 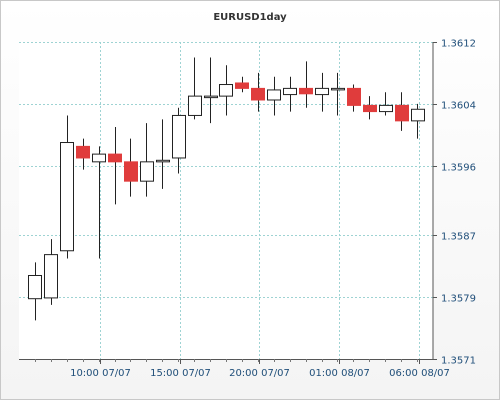 I want to click on y-tick-label: 1.3579, so click(x=458, y=299).